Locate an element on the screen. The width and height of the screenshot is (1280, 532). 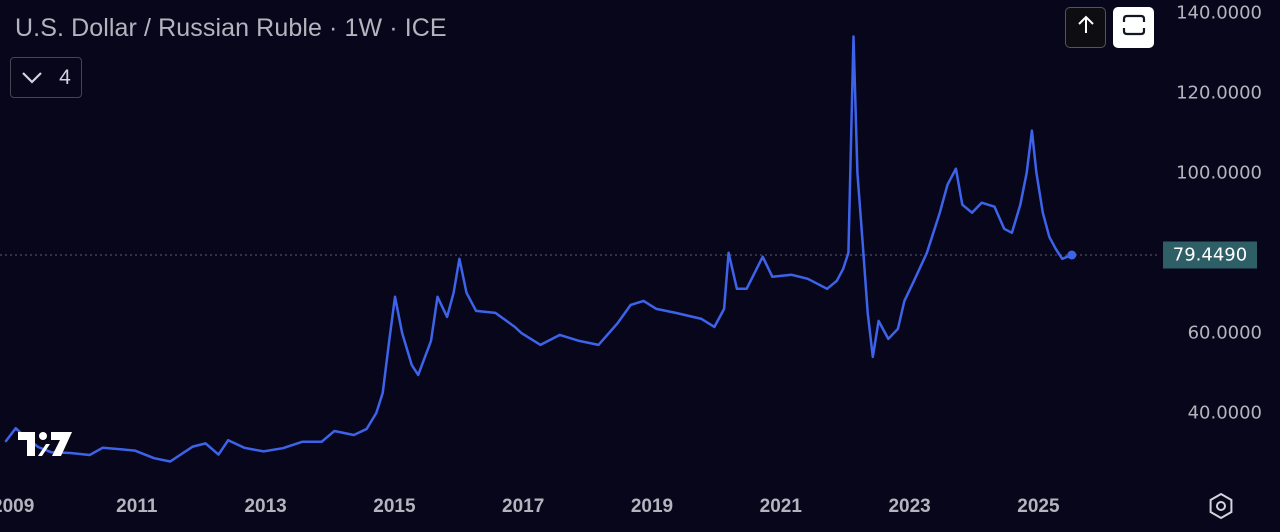
price-axis-label: 40.0000 is located at coordinates (1224, 413).